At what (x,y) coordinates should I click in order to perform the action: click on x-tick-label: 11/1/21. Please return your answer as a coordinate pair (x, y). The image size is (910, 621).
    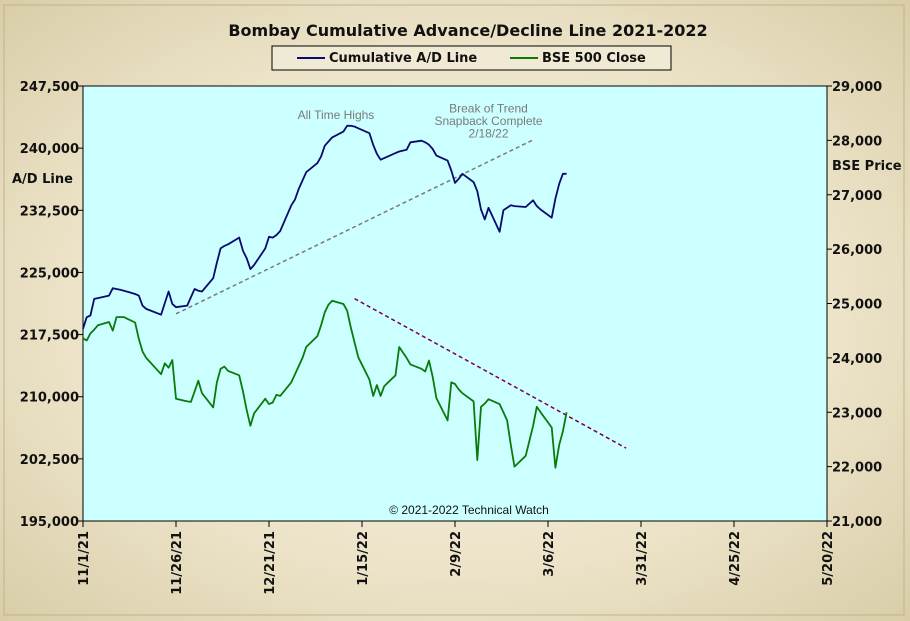
    Looking at the image, I should click on (84, 558).